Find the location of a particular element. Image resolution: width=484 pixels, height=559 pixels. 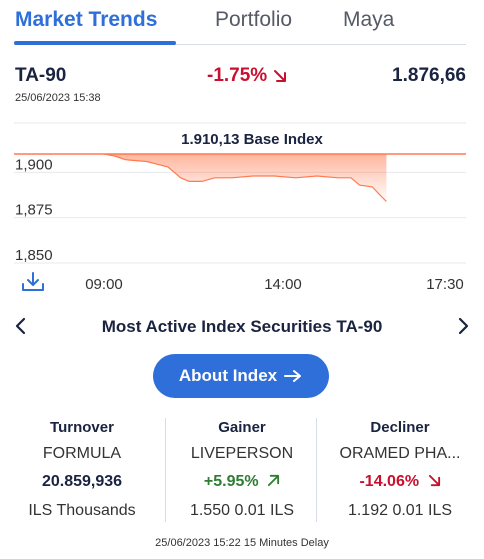

y-tick-label: 1,900 is located at coordinates (34, 164).